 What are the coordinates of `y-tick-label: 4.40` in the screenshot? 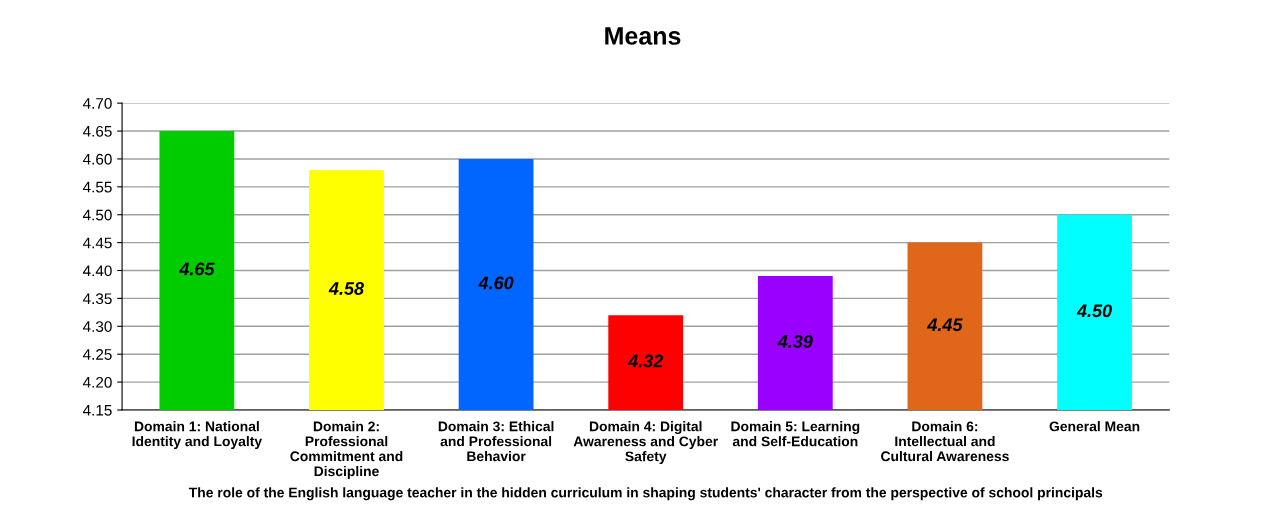 It's located at (97, 271).